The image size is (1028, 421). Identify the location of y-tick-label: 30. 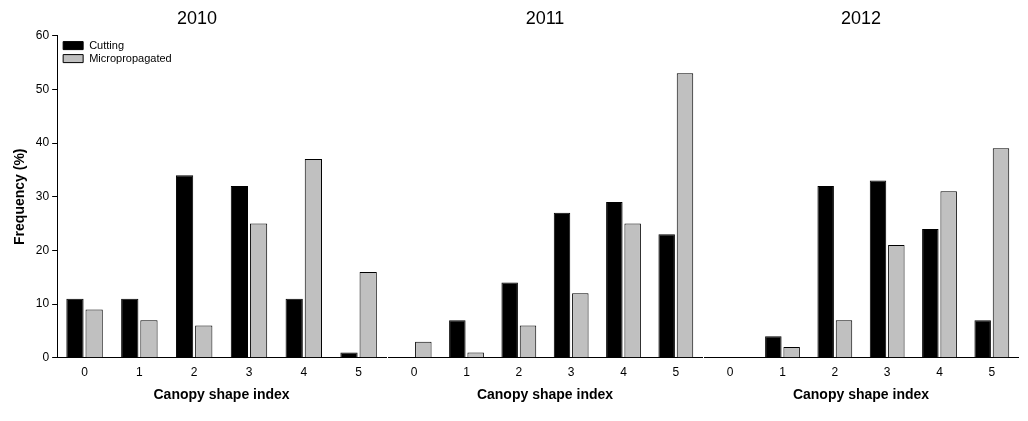
(42, 196).